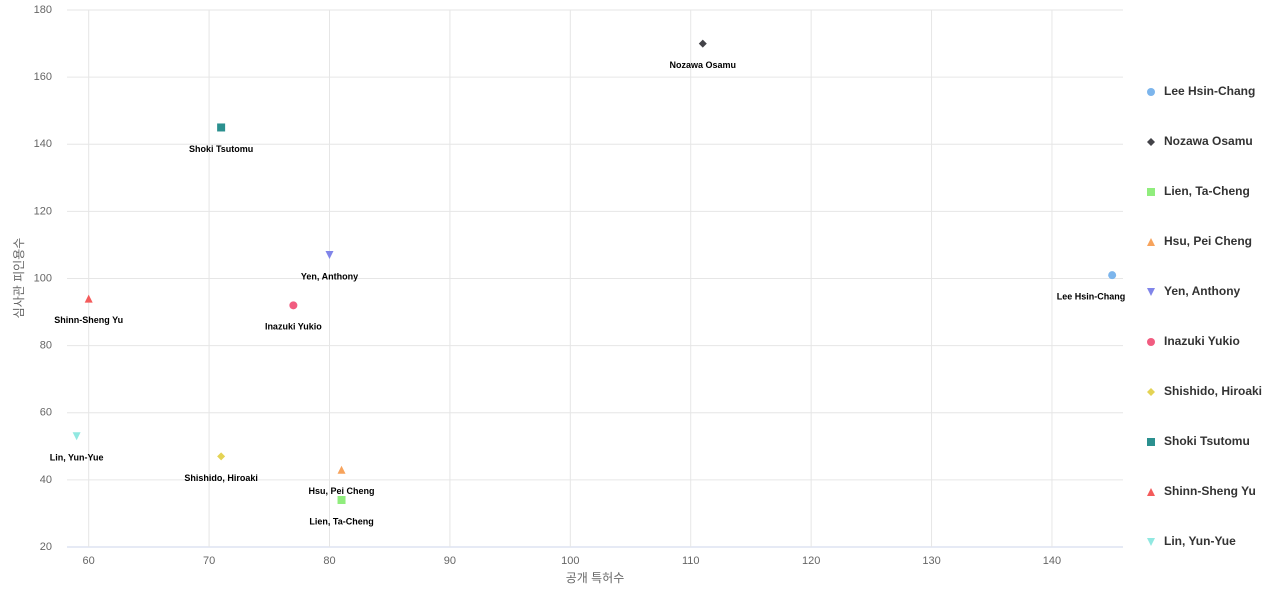  What do you see at coordinates (46, 346) in the screenshot?
I see `y-tick-label: 80` at bounding box center [46, 346].